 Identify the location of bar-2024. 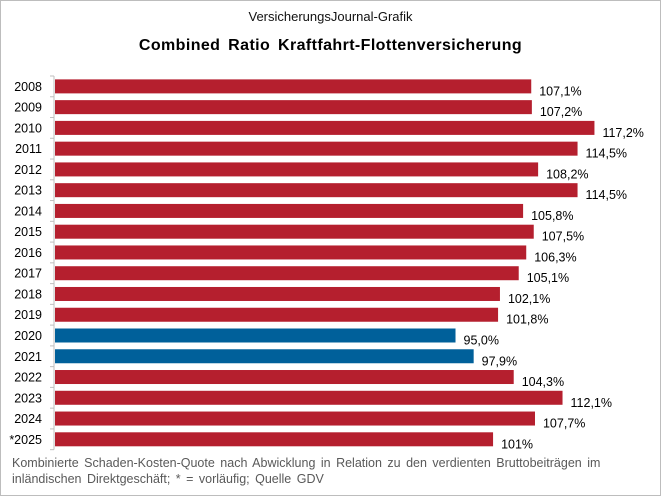
(295, 418).